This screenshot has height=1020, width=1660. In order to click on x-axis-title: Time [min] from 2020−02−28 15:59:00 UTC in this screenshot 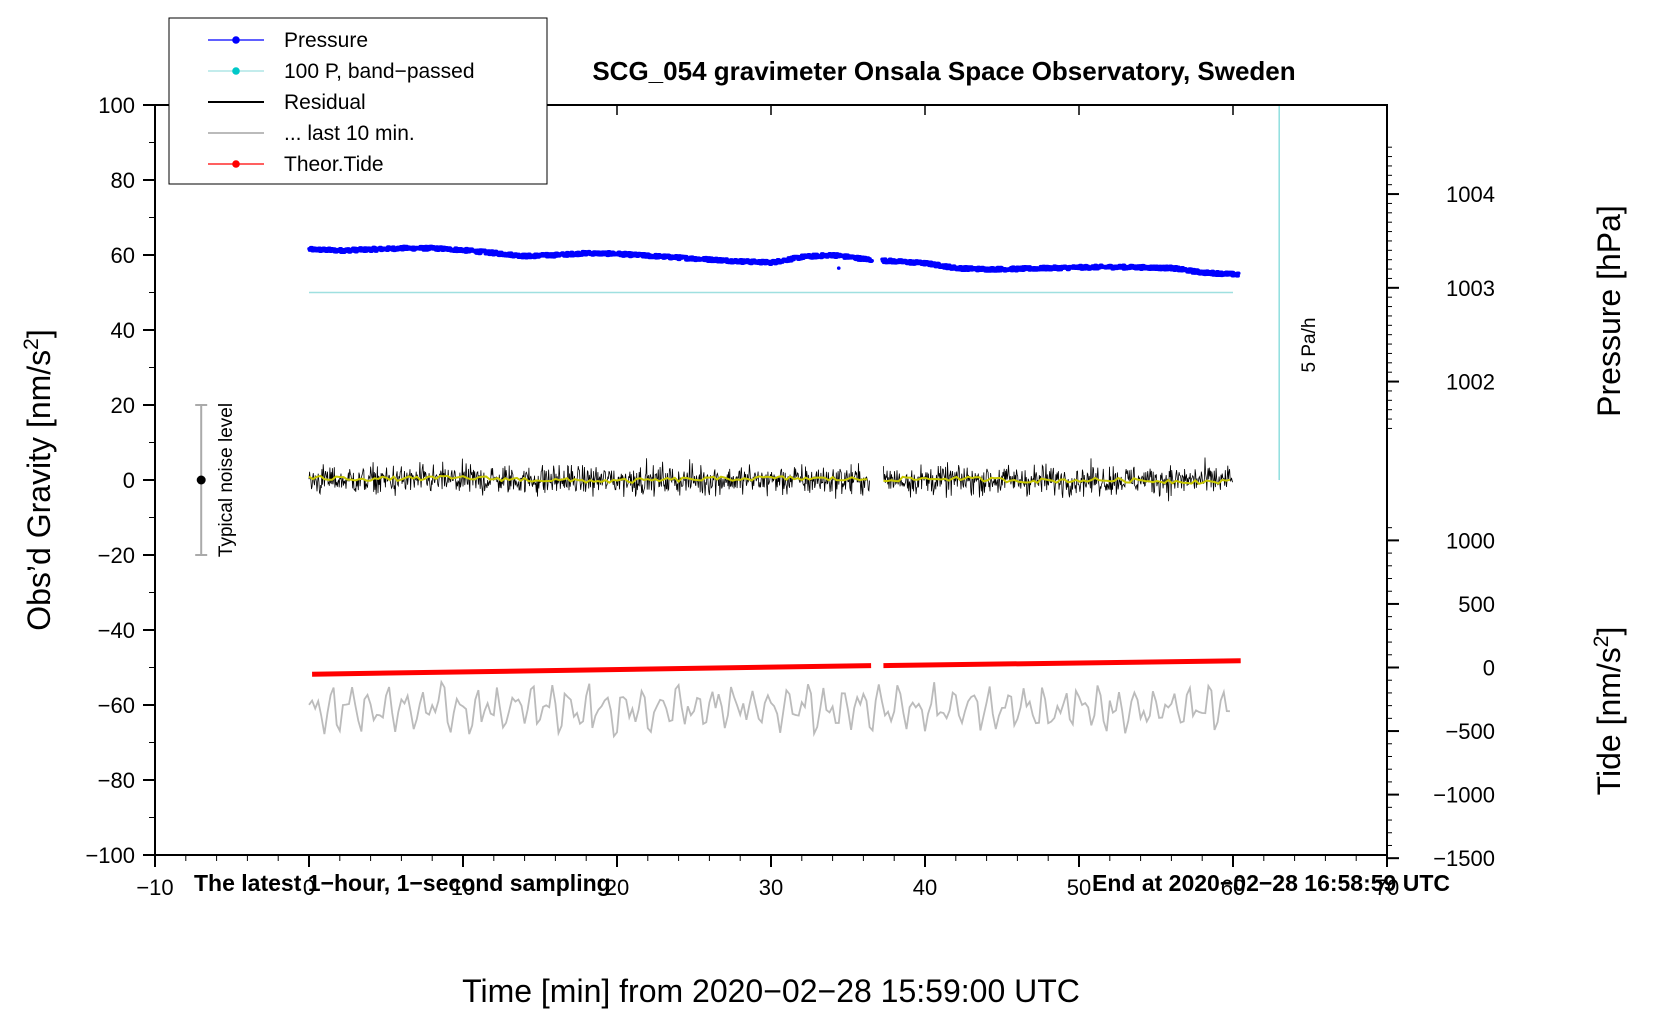, I will do `click(771, 991)`.